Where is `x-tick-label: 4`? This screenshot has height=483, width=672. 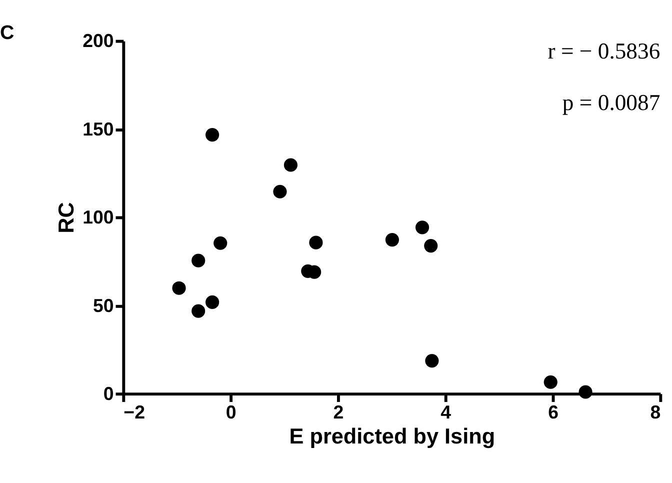
x-tick-label: 4 is located at coordinates (446, 412).